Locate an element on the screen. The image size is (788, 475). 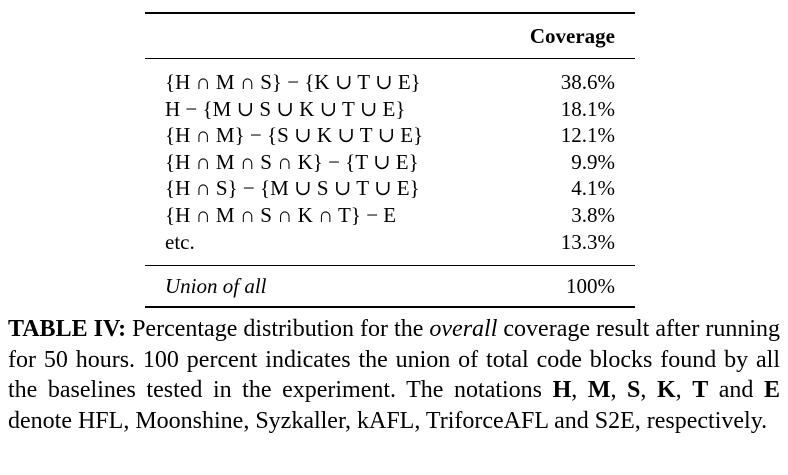
union-table: Union of all 100% is located at coordinates (390, 286).